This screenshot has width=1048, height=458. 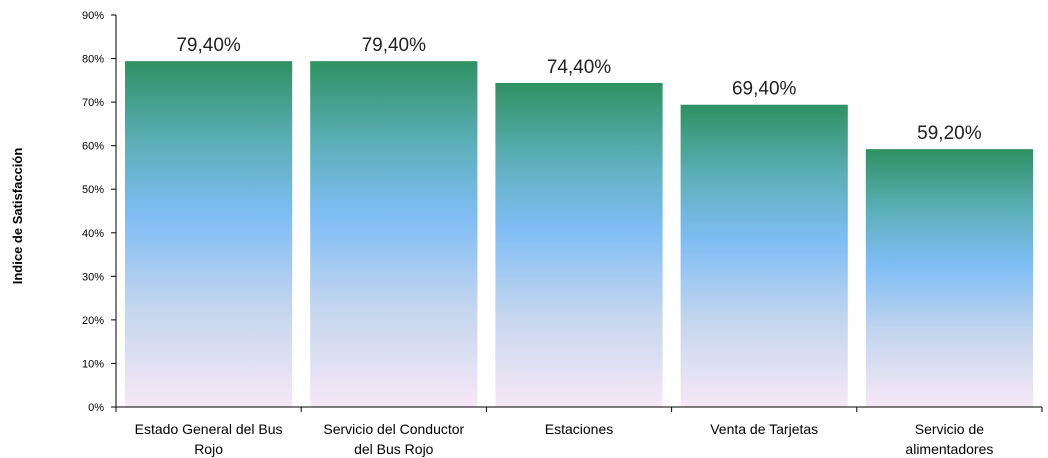 What do you see at coordinates (96, 408) in the screenshot?
I see `y-tick-label: 0%` at bounding box center [96, 408].